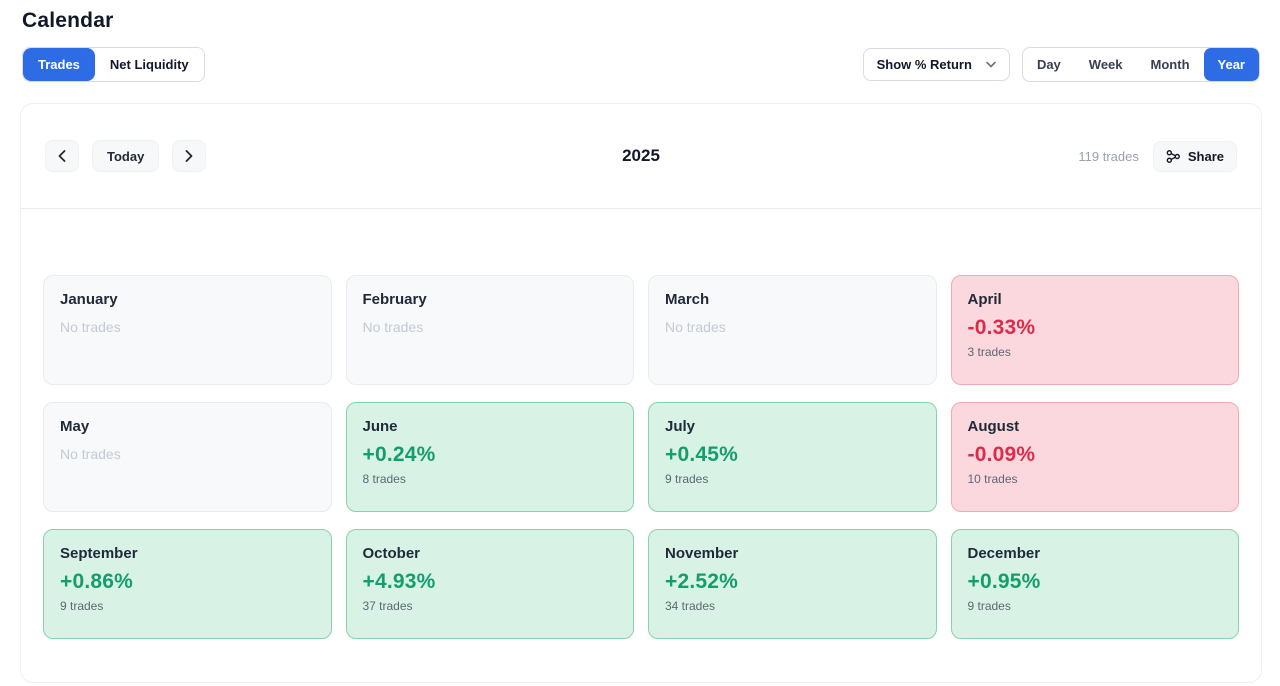  What do you see at coordinates (1170, 64) in the screenshot?
I see `range-tab-month: Month` at bounding box center [1170, 64].